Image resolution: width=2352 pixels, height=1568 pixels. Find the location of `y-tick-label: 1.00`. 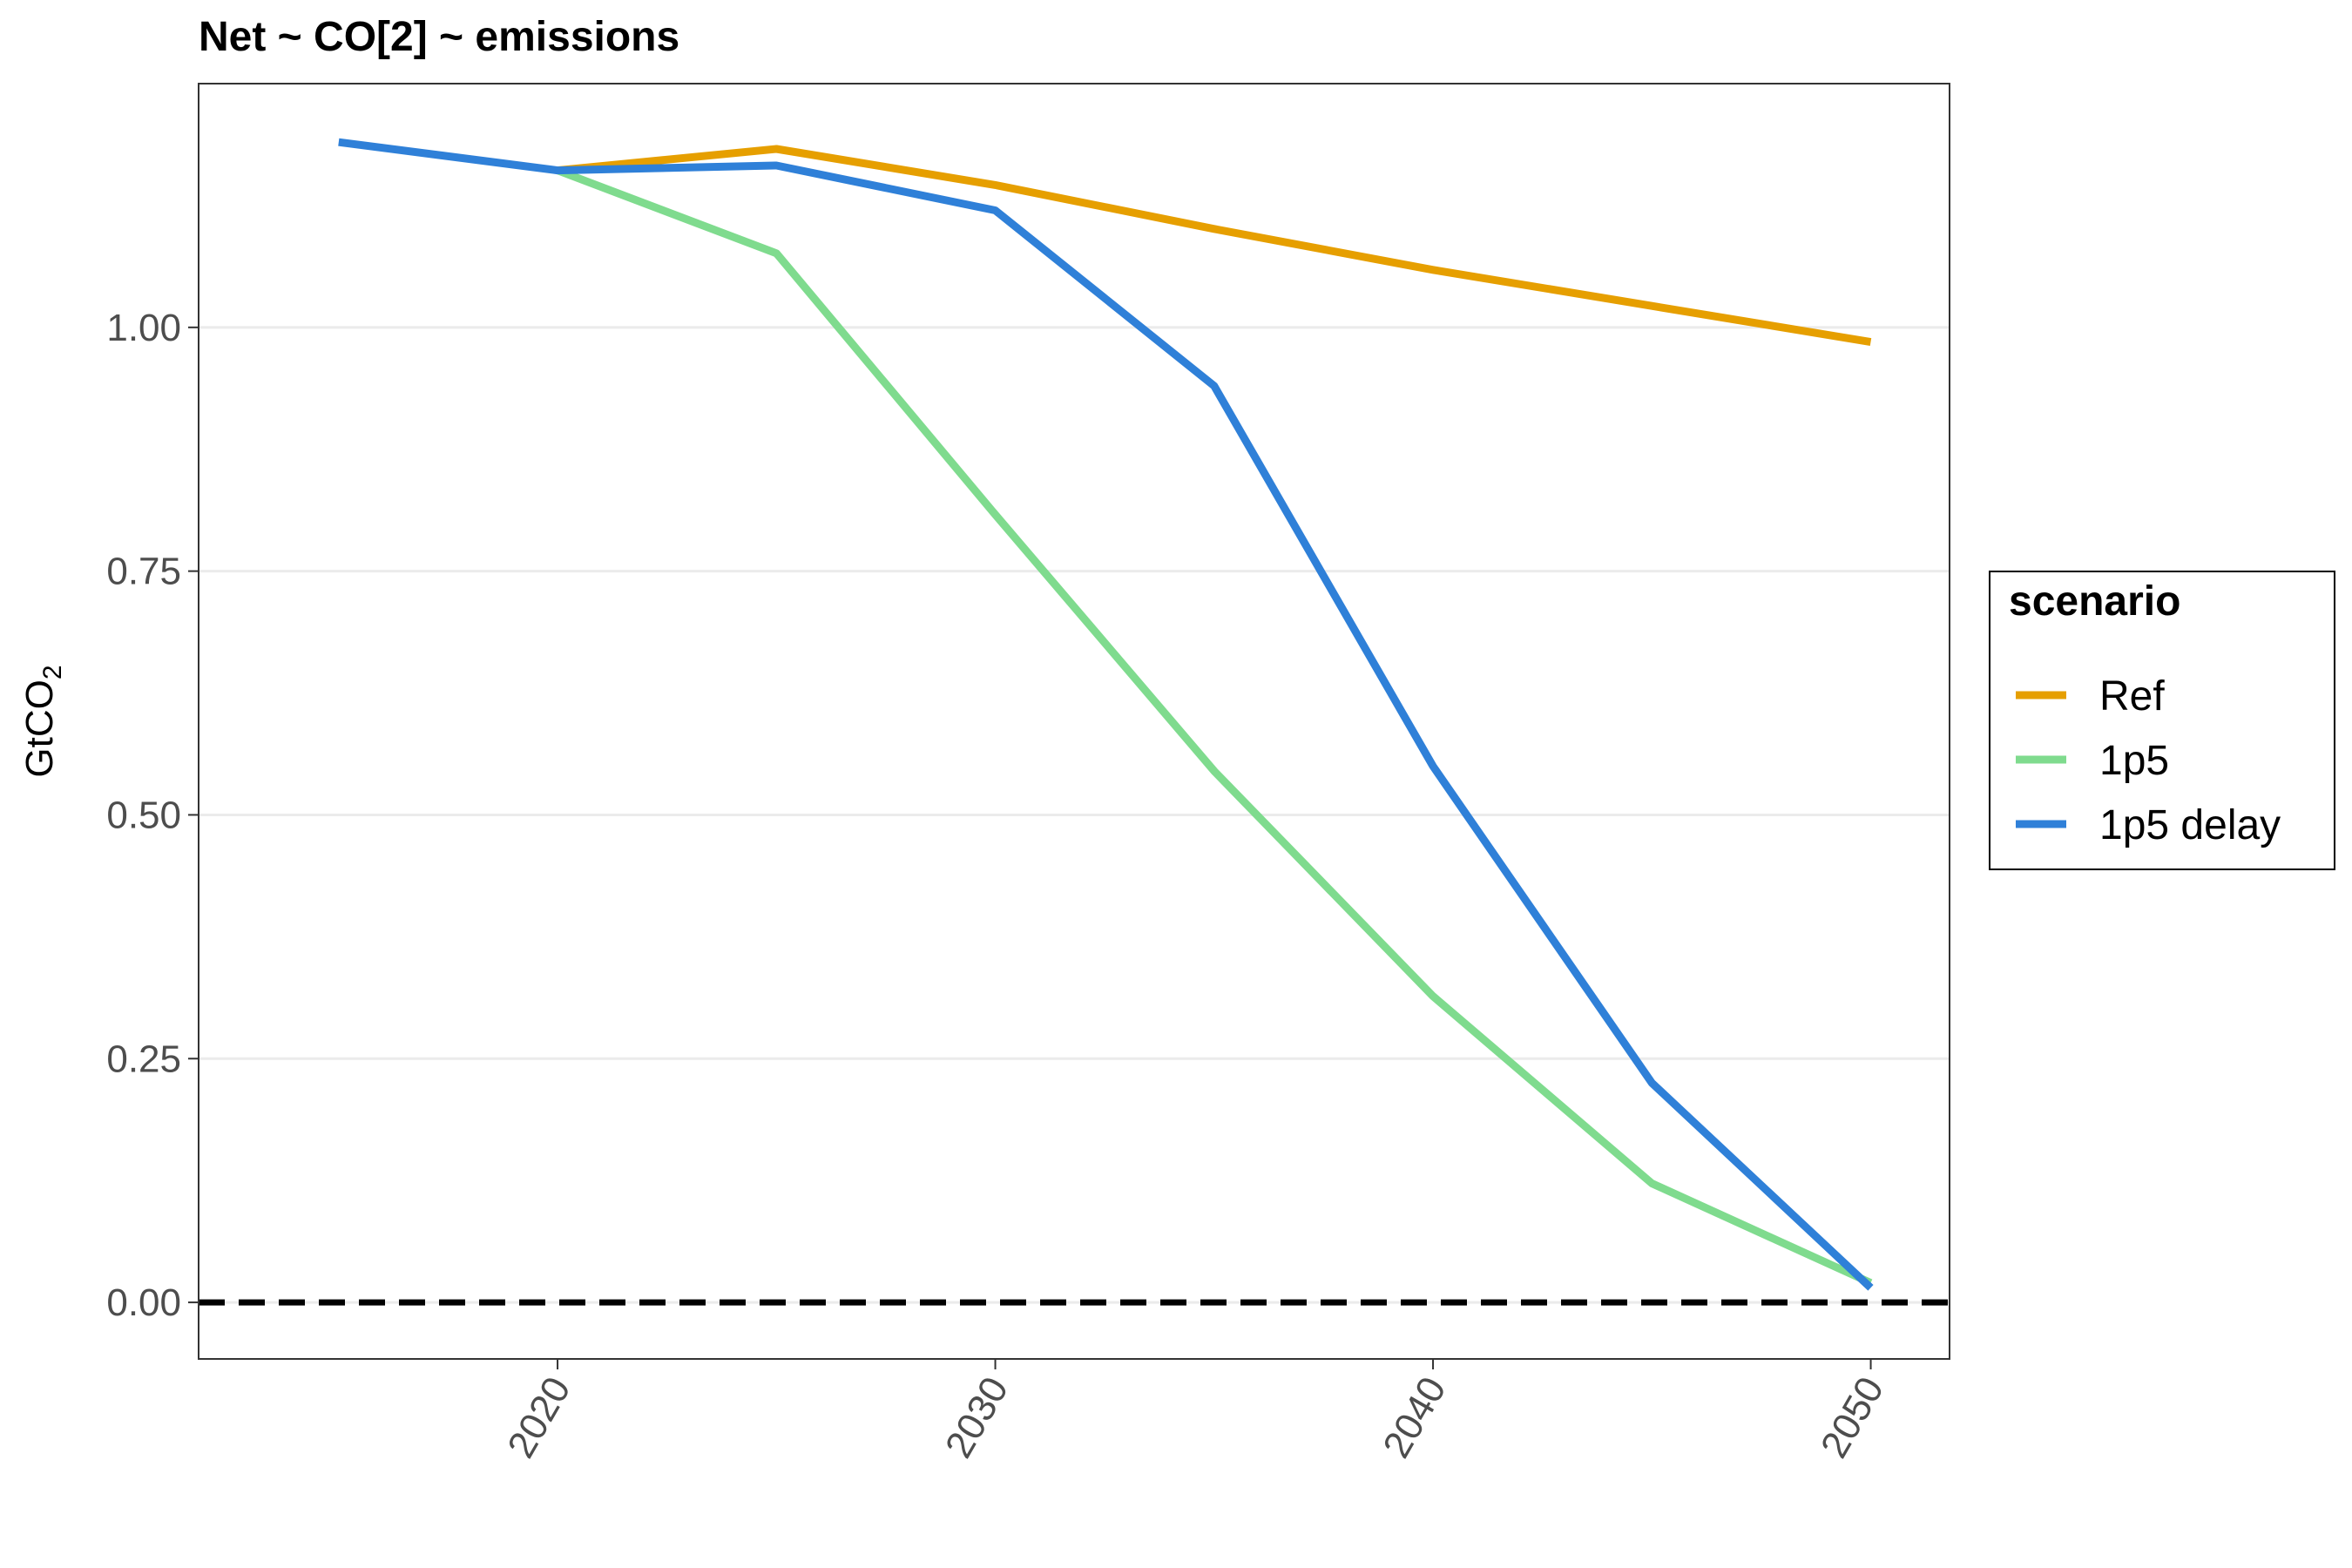

y-tick-label: 1.00 is located at coordinates (143, 328).